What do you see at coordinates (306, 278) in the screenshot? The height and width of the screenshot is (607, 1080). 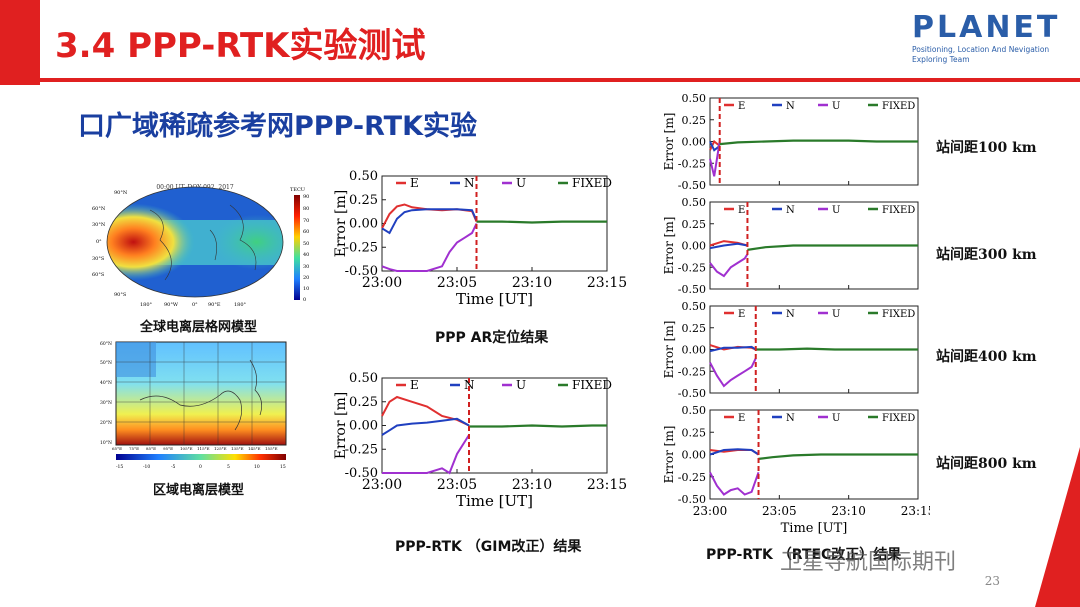 I see `global-cbar-tick-7: 20` at bounding box center [306, 278].